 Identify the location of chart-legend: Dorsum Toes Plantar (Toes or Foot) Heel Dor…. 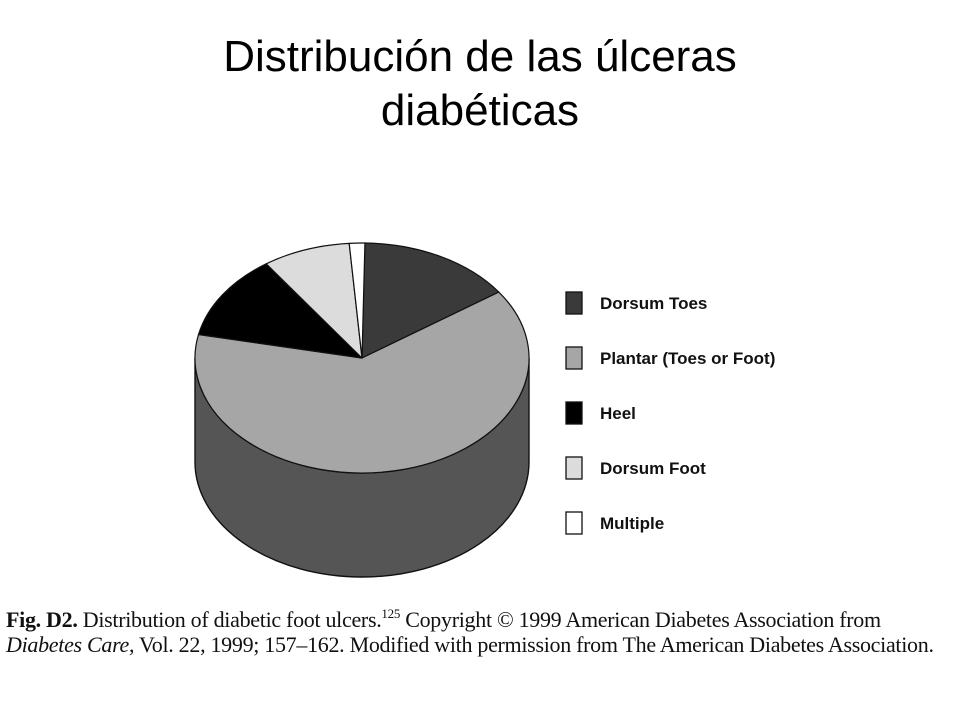
(670, 413).